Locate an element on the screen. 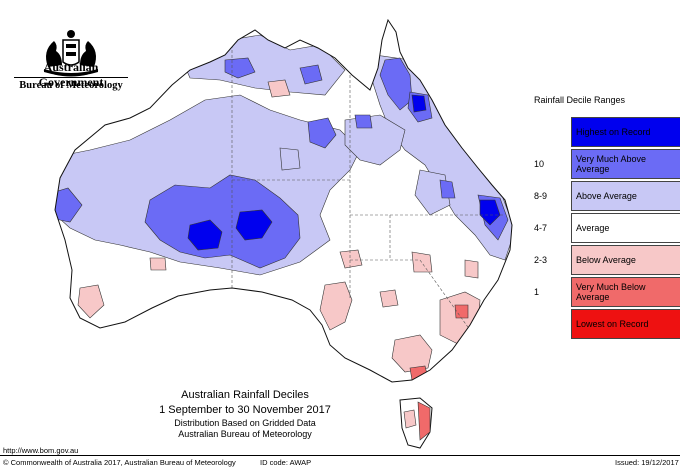  legend-decile: 2-3 is located at coordinates (541, 260).